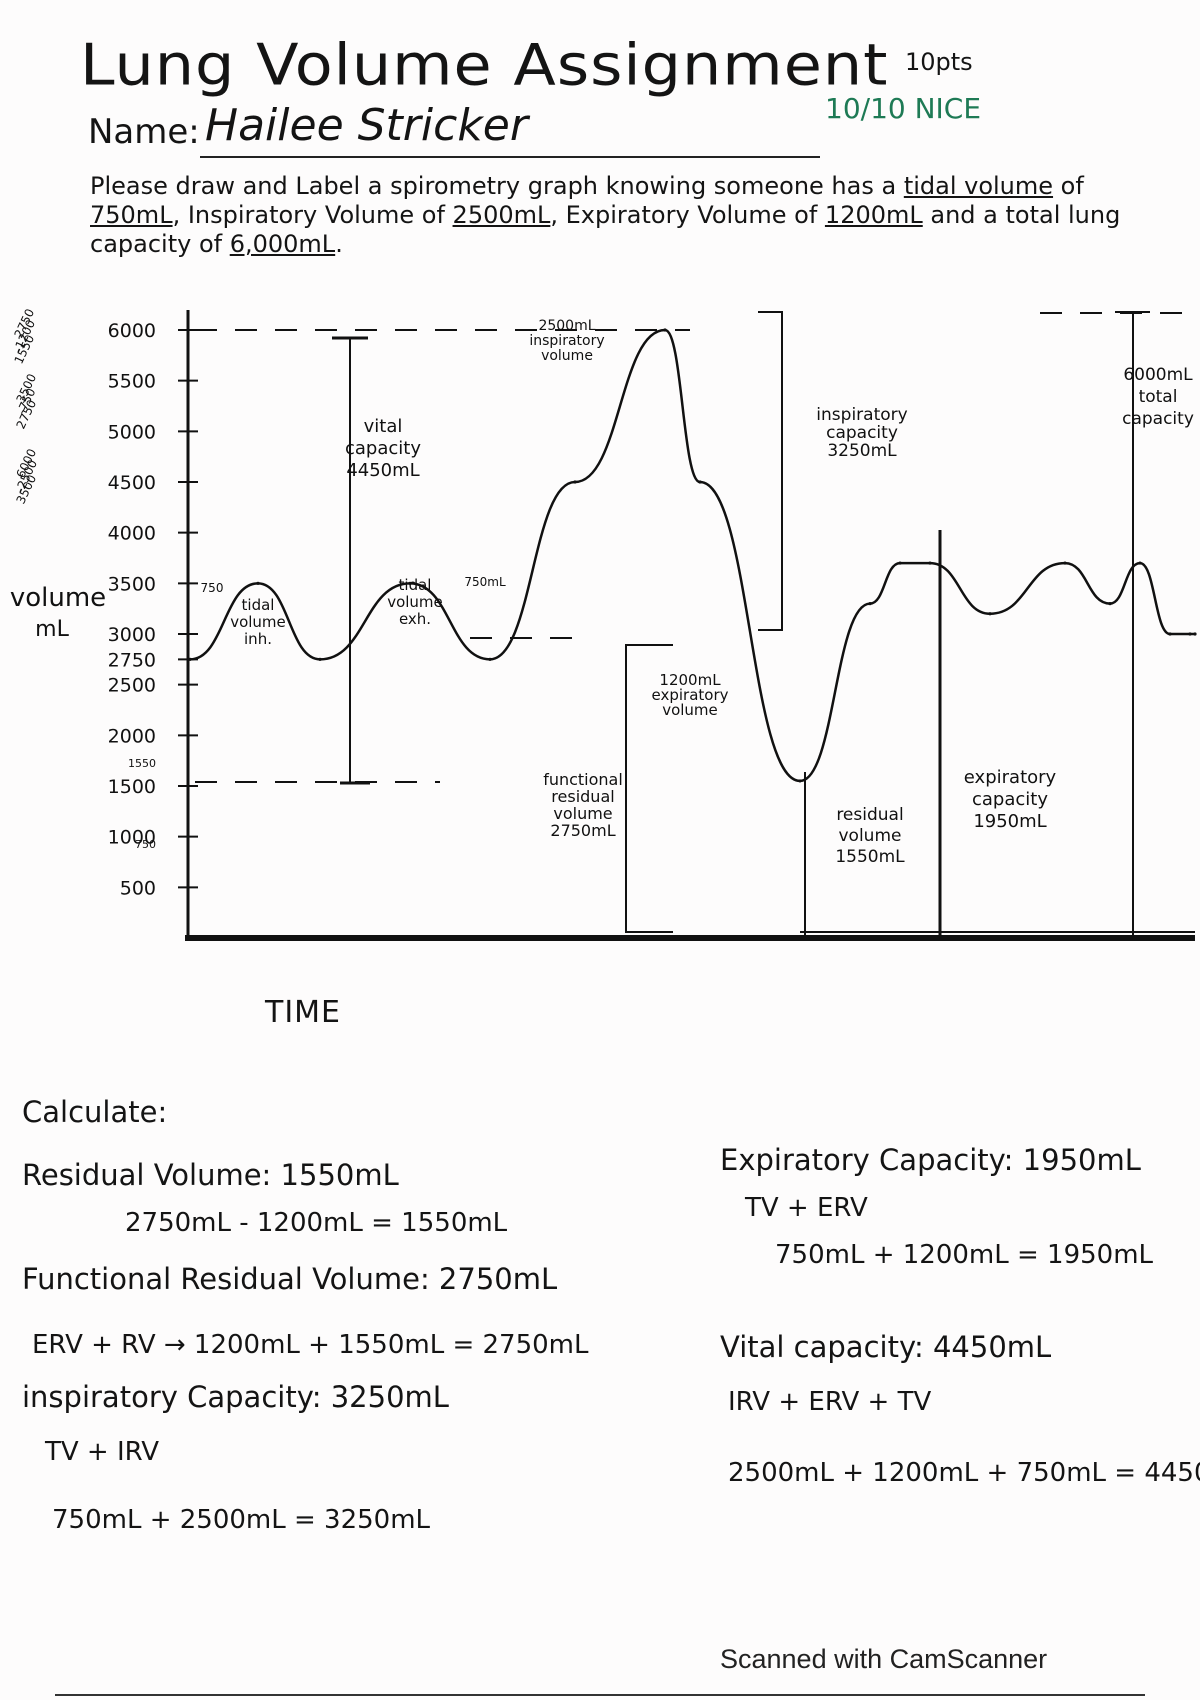  I want to click on ec-label: capacity, so click(1010, 799).